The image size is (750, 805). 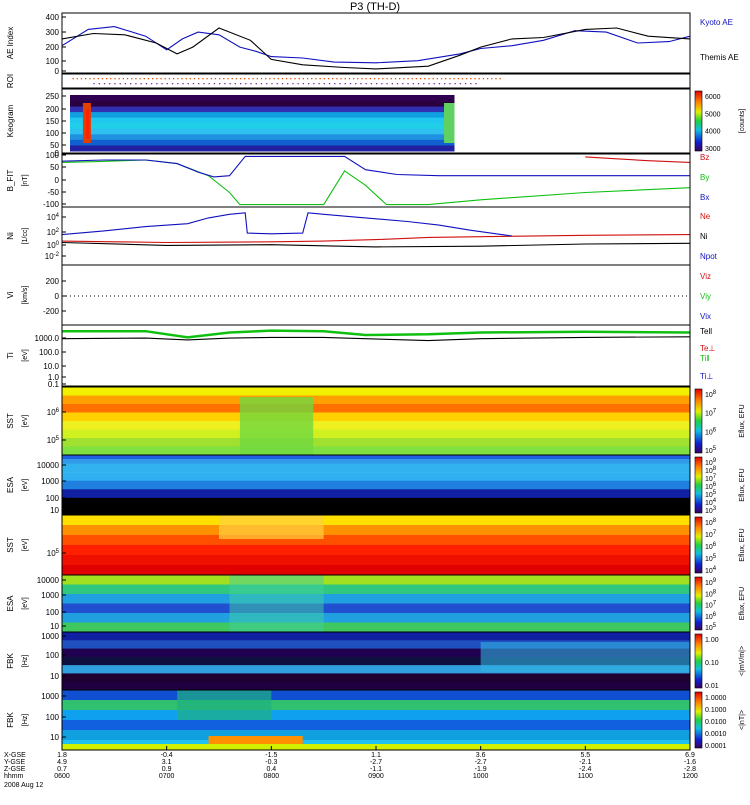 I want to click on ae-series-themis-ae, so click(x=376, y=48).